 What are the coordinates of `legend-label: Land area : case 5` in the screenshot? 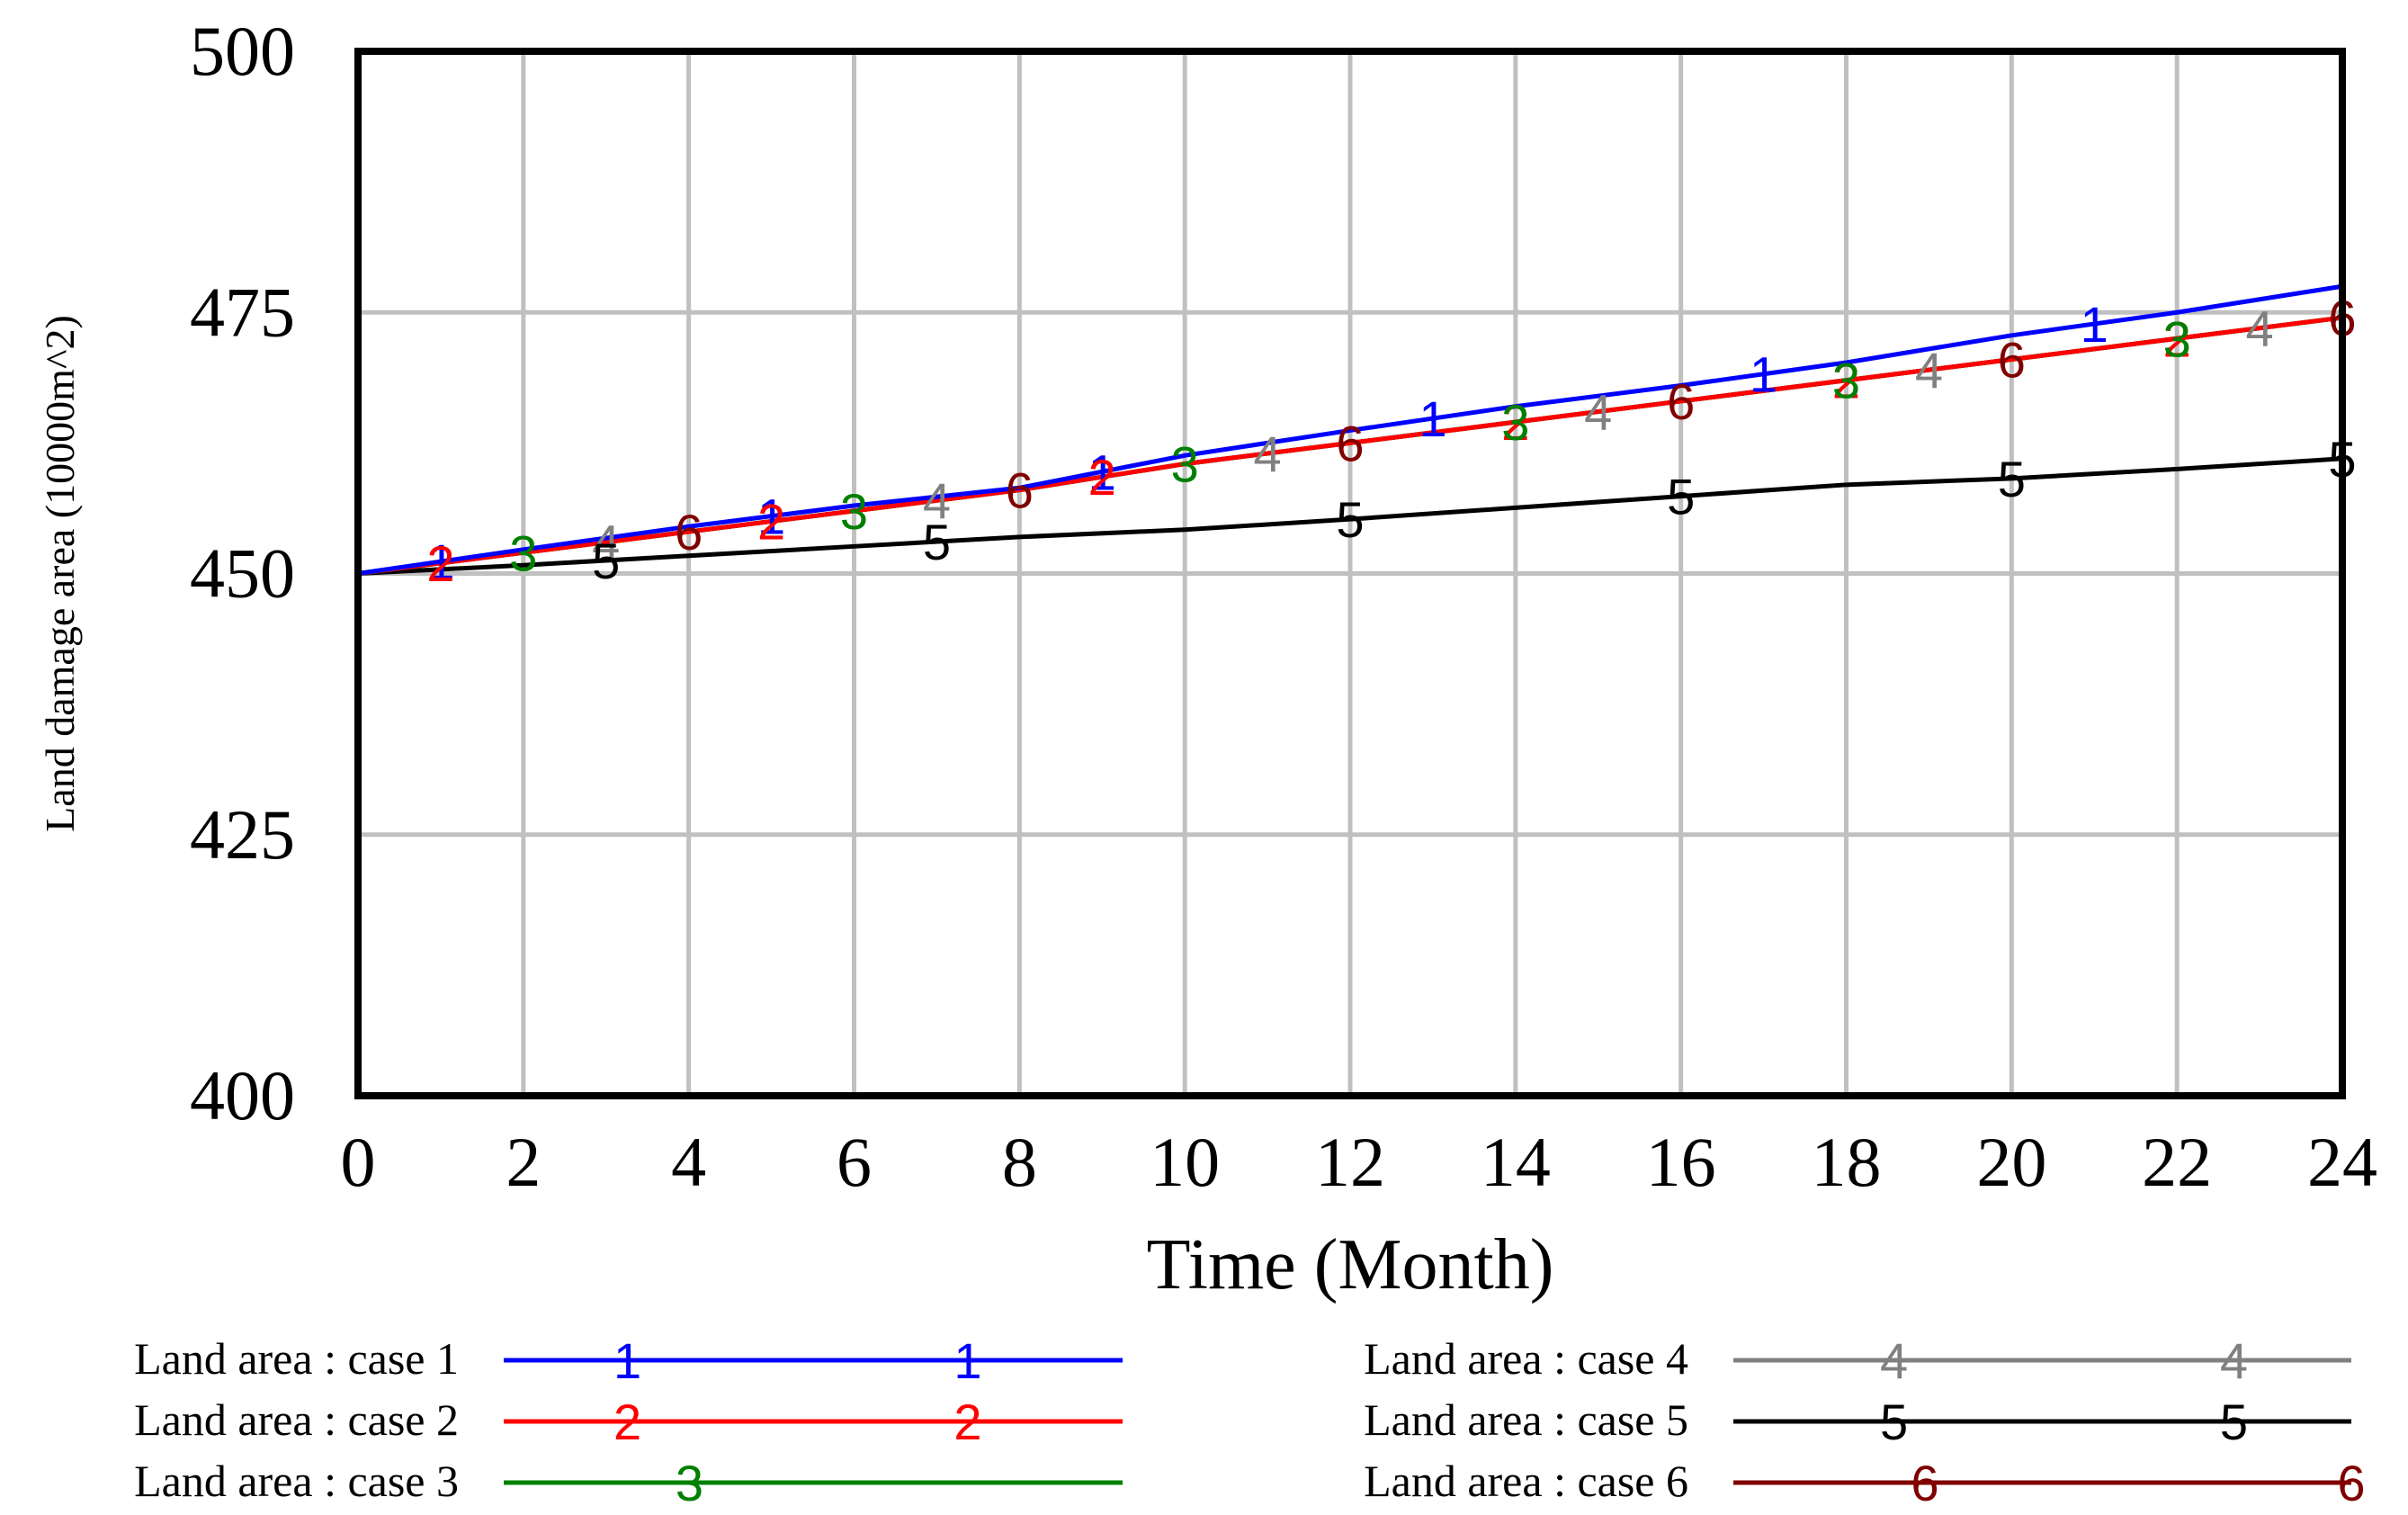 It's located at (1526, 1419).